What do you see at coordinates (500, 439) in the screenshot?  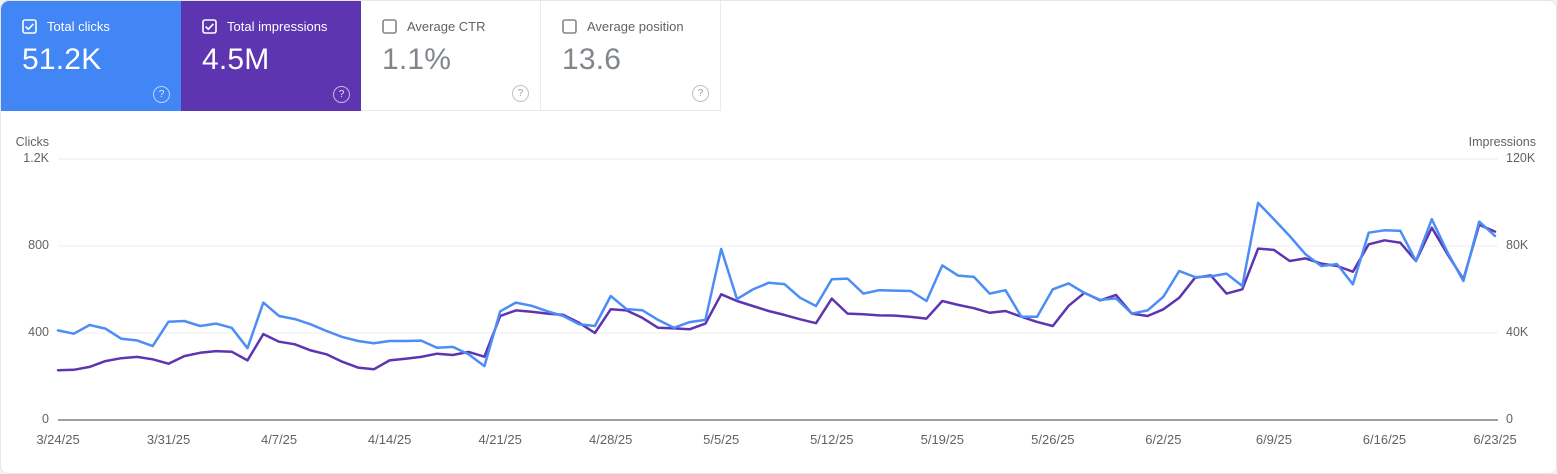 I see `x-axis-date-label: 4/21/25` at bounding box center [500, 439].